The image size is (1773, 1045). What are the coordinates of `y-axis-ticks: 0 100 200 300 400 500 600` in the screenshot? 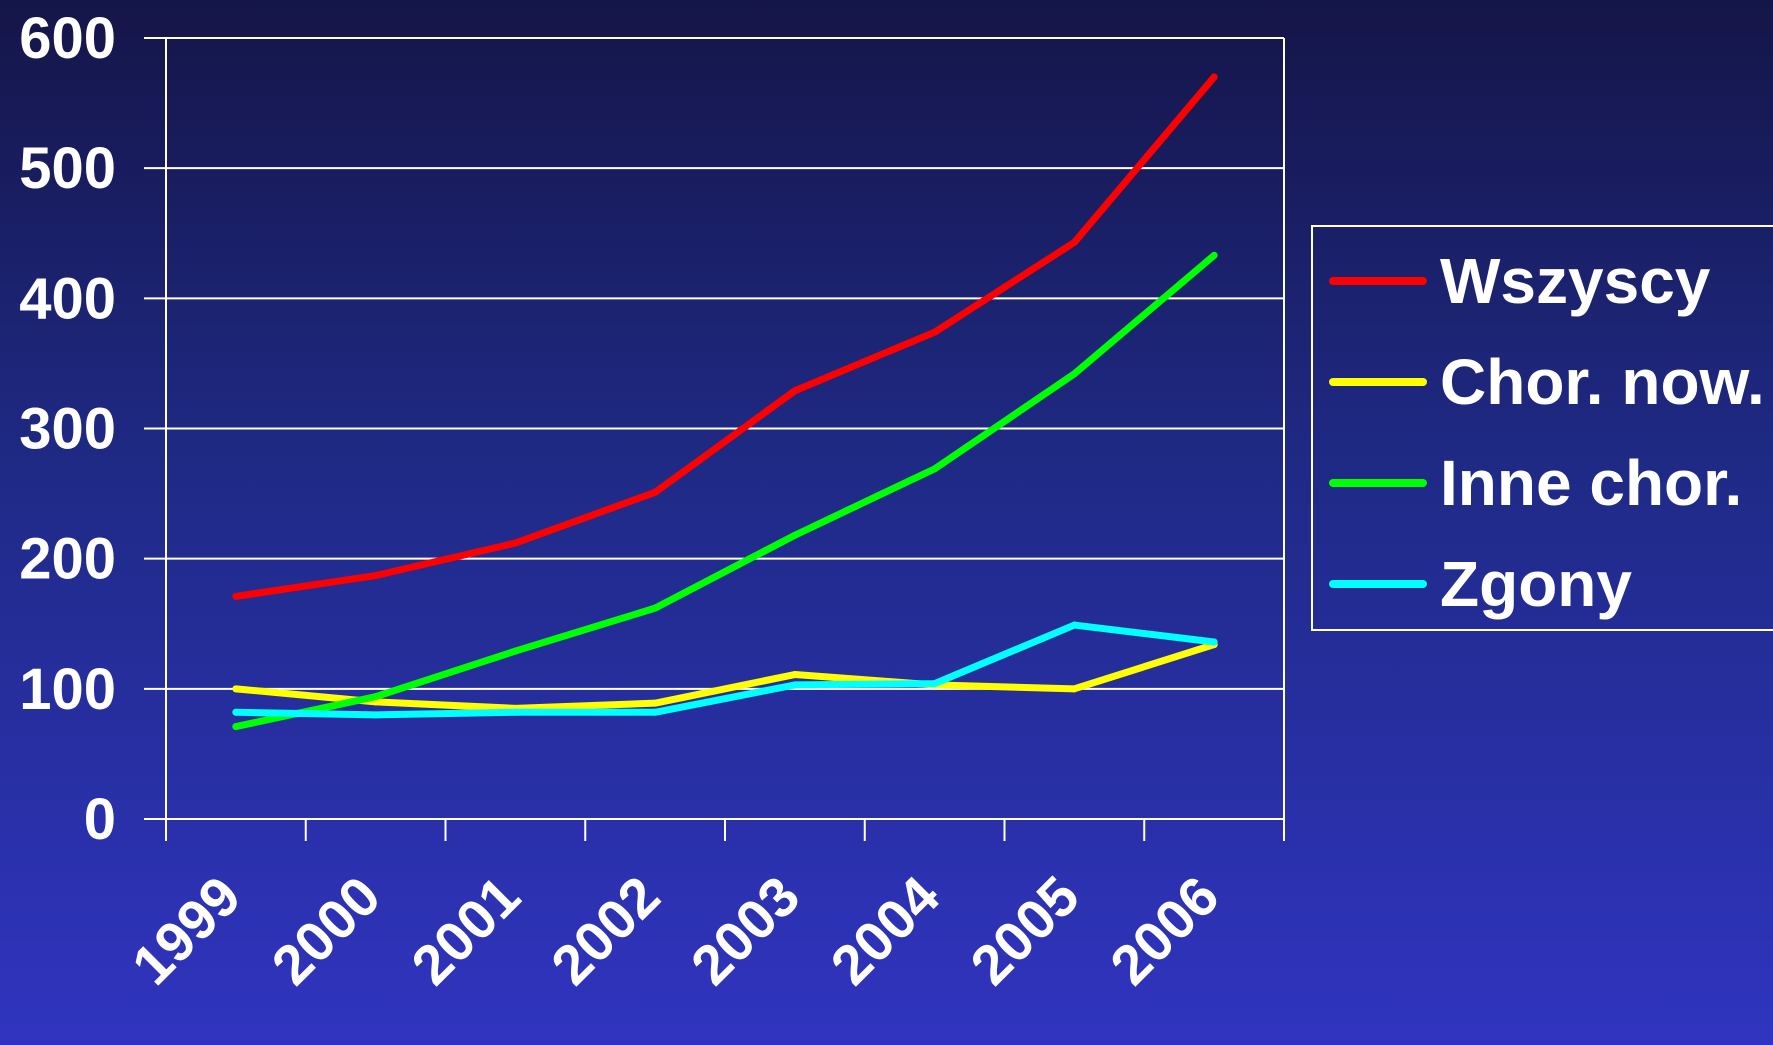 It's located at (92, 429).